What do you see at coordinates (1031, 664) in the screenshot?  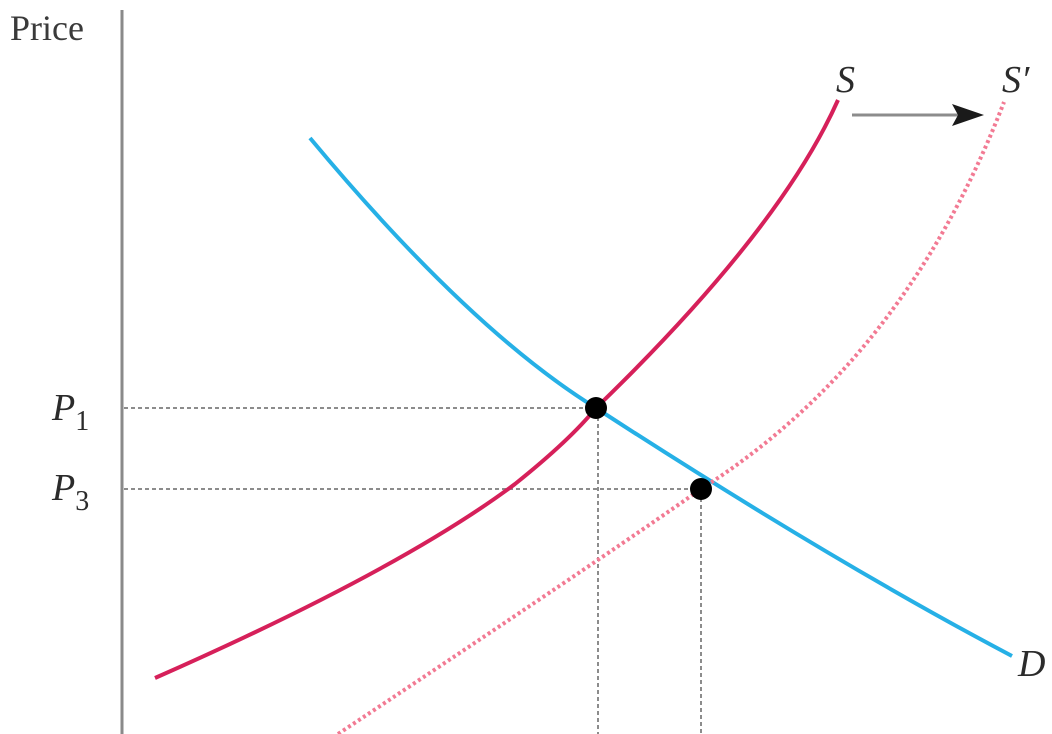 I see `demand-label: D` at bounding box center [1031, 664].